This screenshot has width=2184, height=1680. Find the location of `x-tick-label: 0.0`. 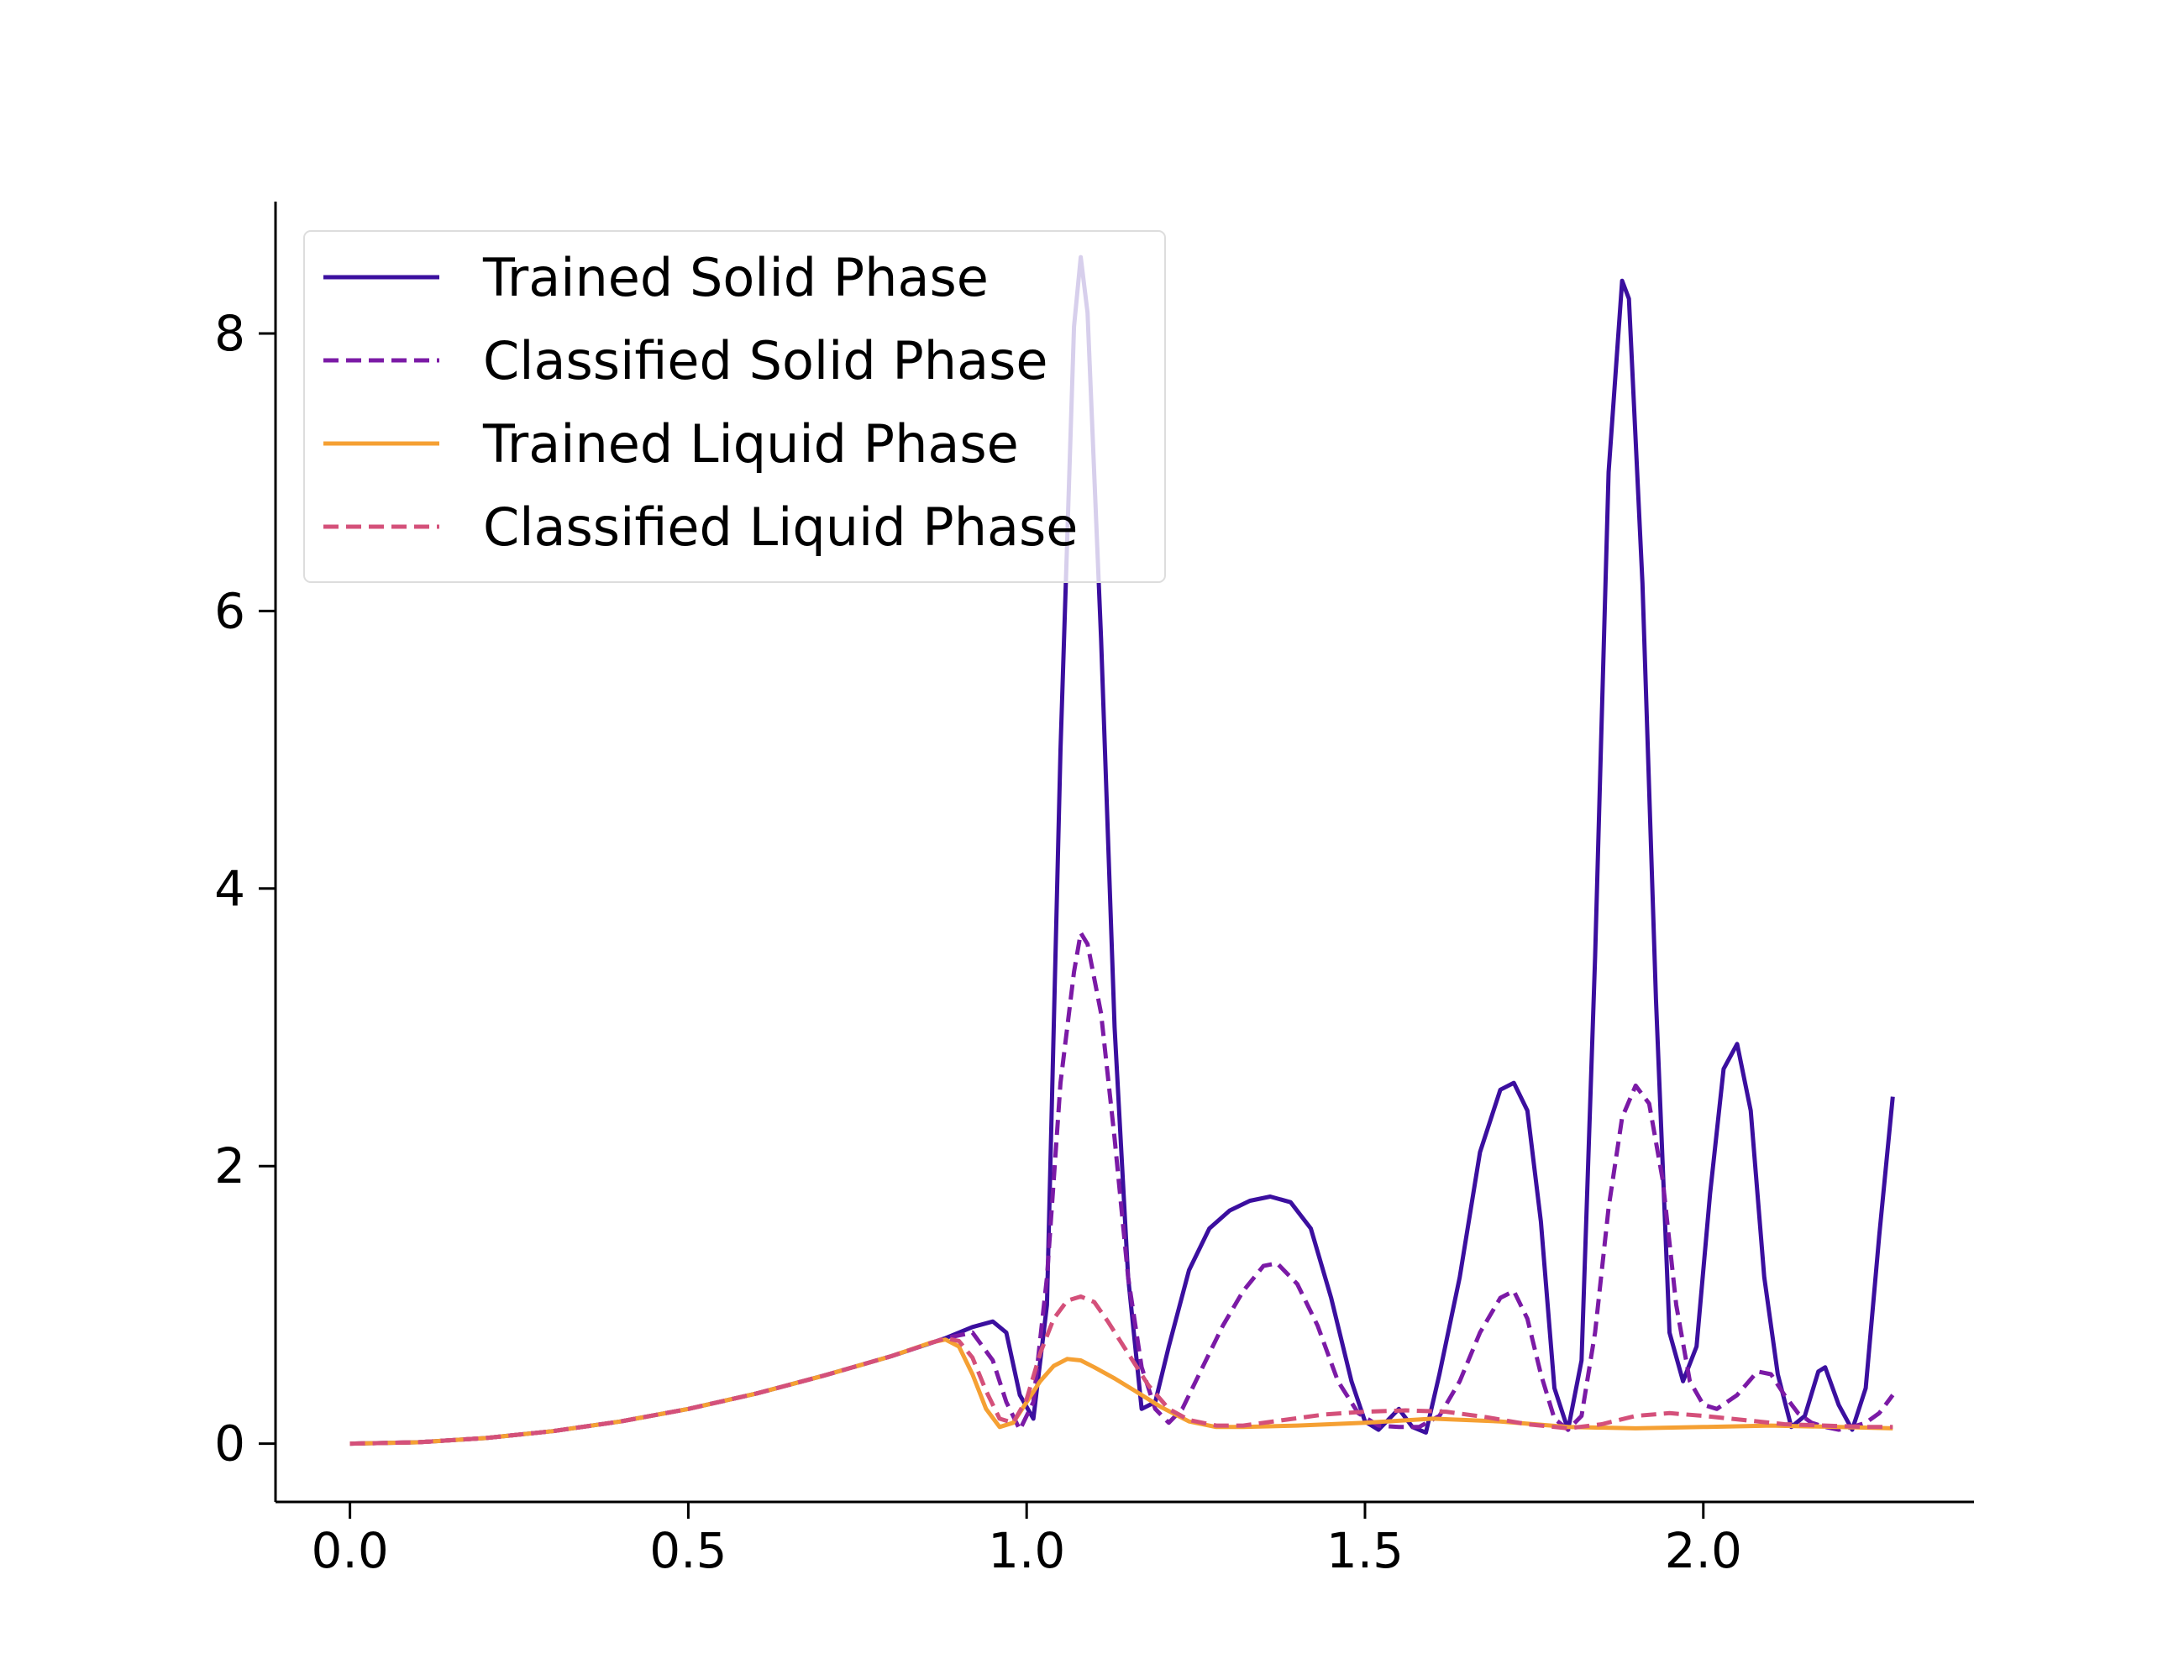

x-tick-label: 0.0 is located at coordinates (349, 1550).